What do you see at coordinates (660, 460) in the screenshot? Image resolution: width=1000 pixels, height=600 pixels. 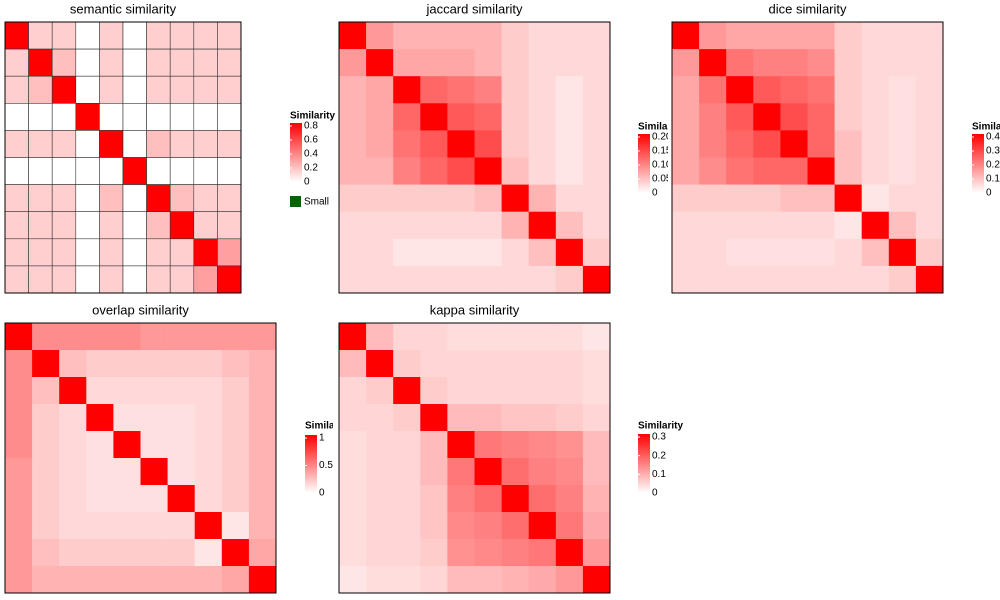 I see `legend: Similarity 0 0.1 0.2 0.3` at bounding box center [660, 460].